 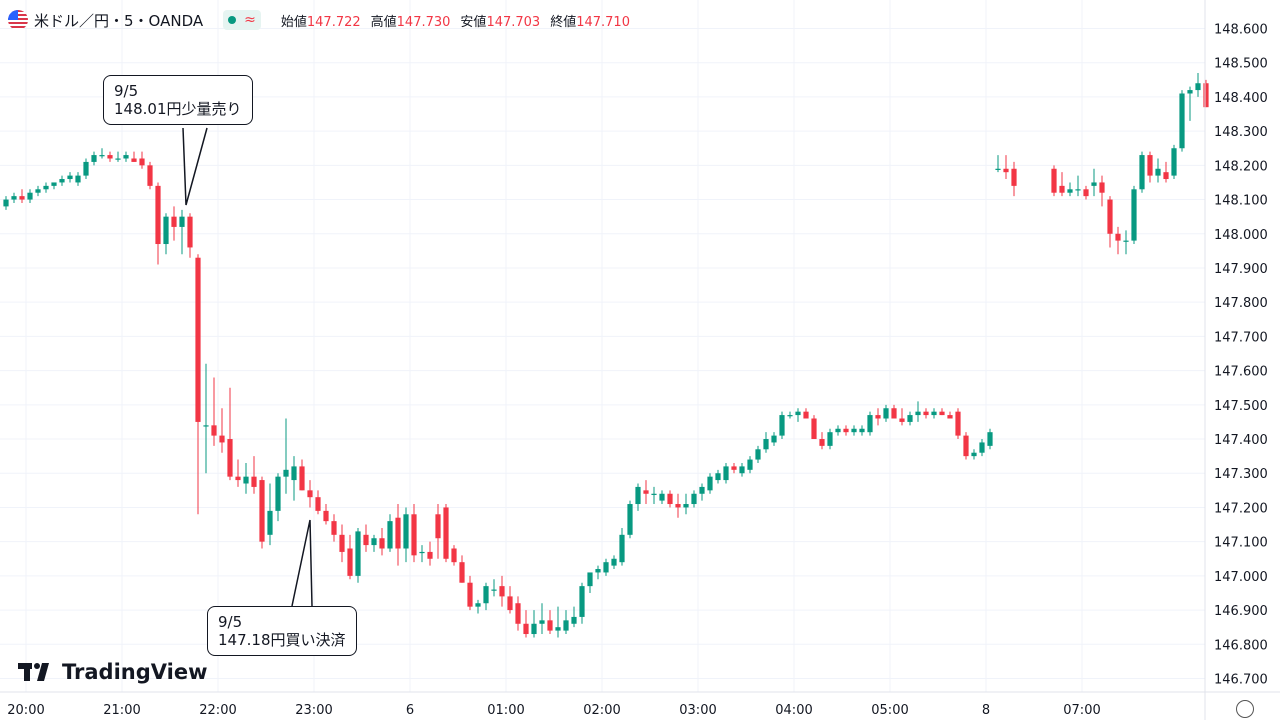 I want to click on close-value: 147.710, so click(x=603, y=22).